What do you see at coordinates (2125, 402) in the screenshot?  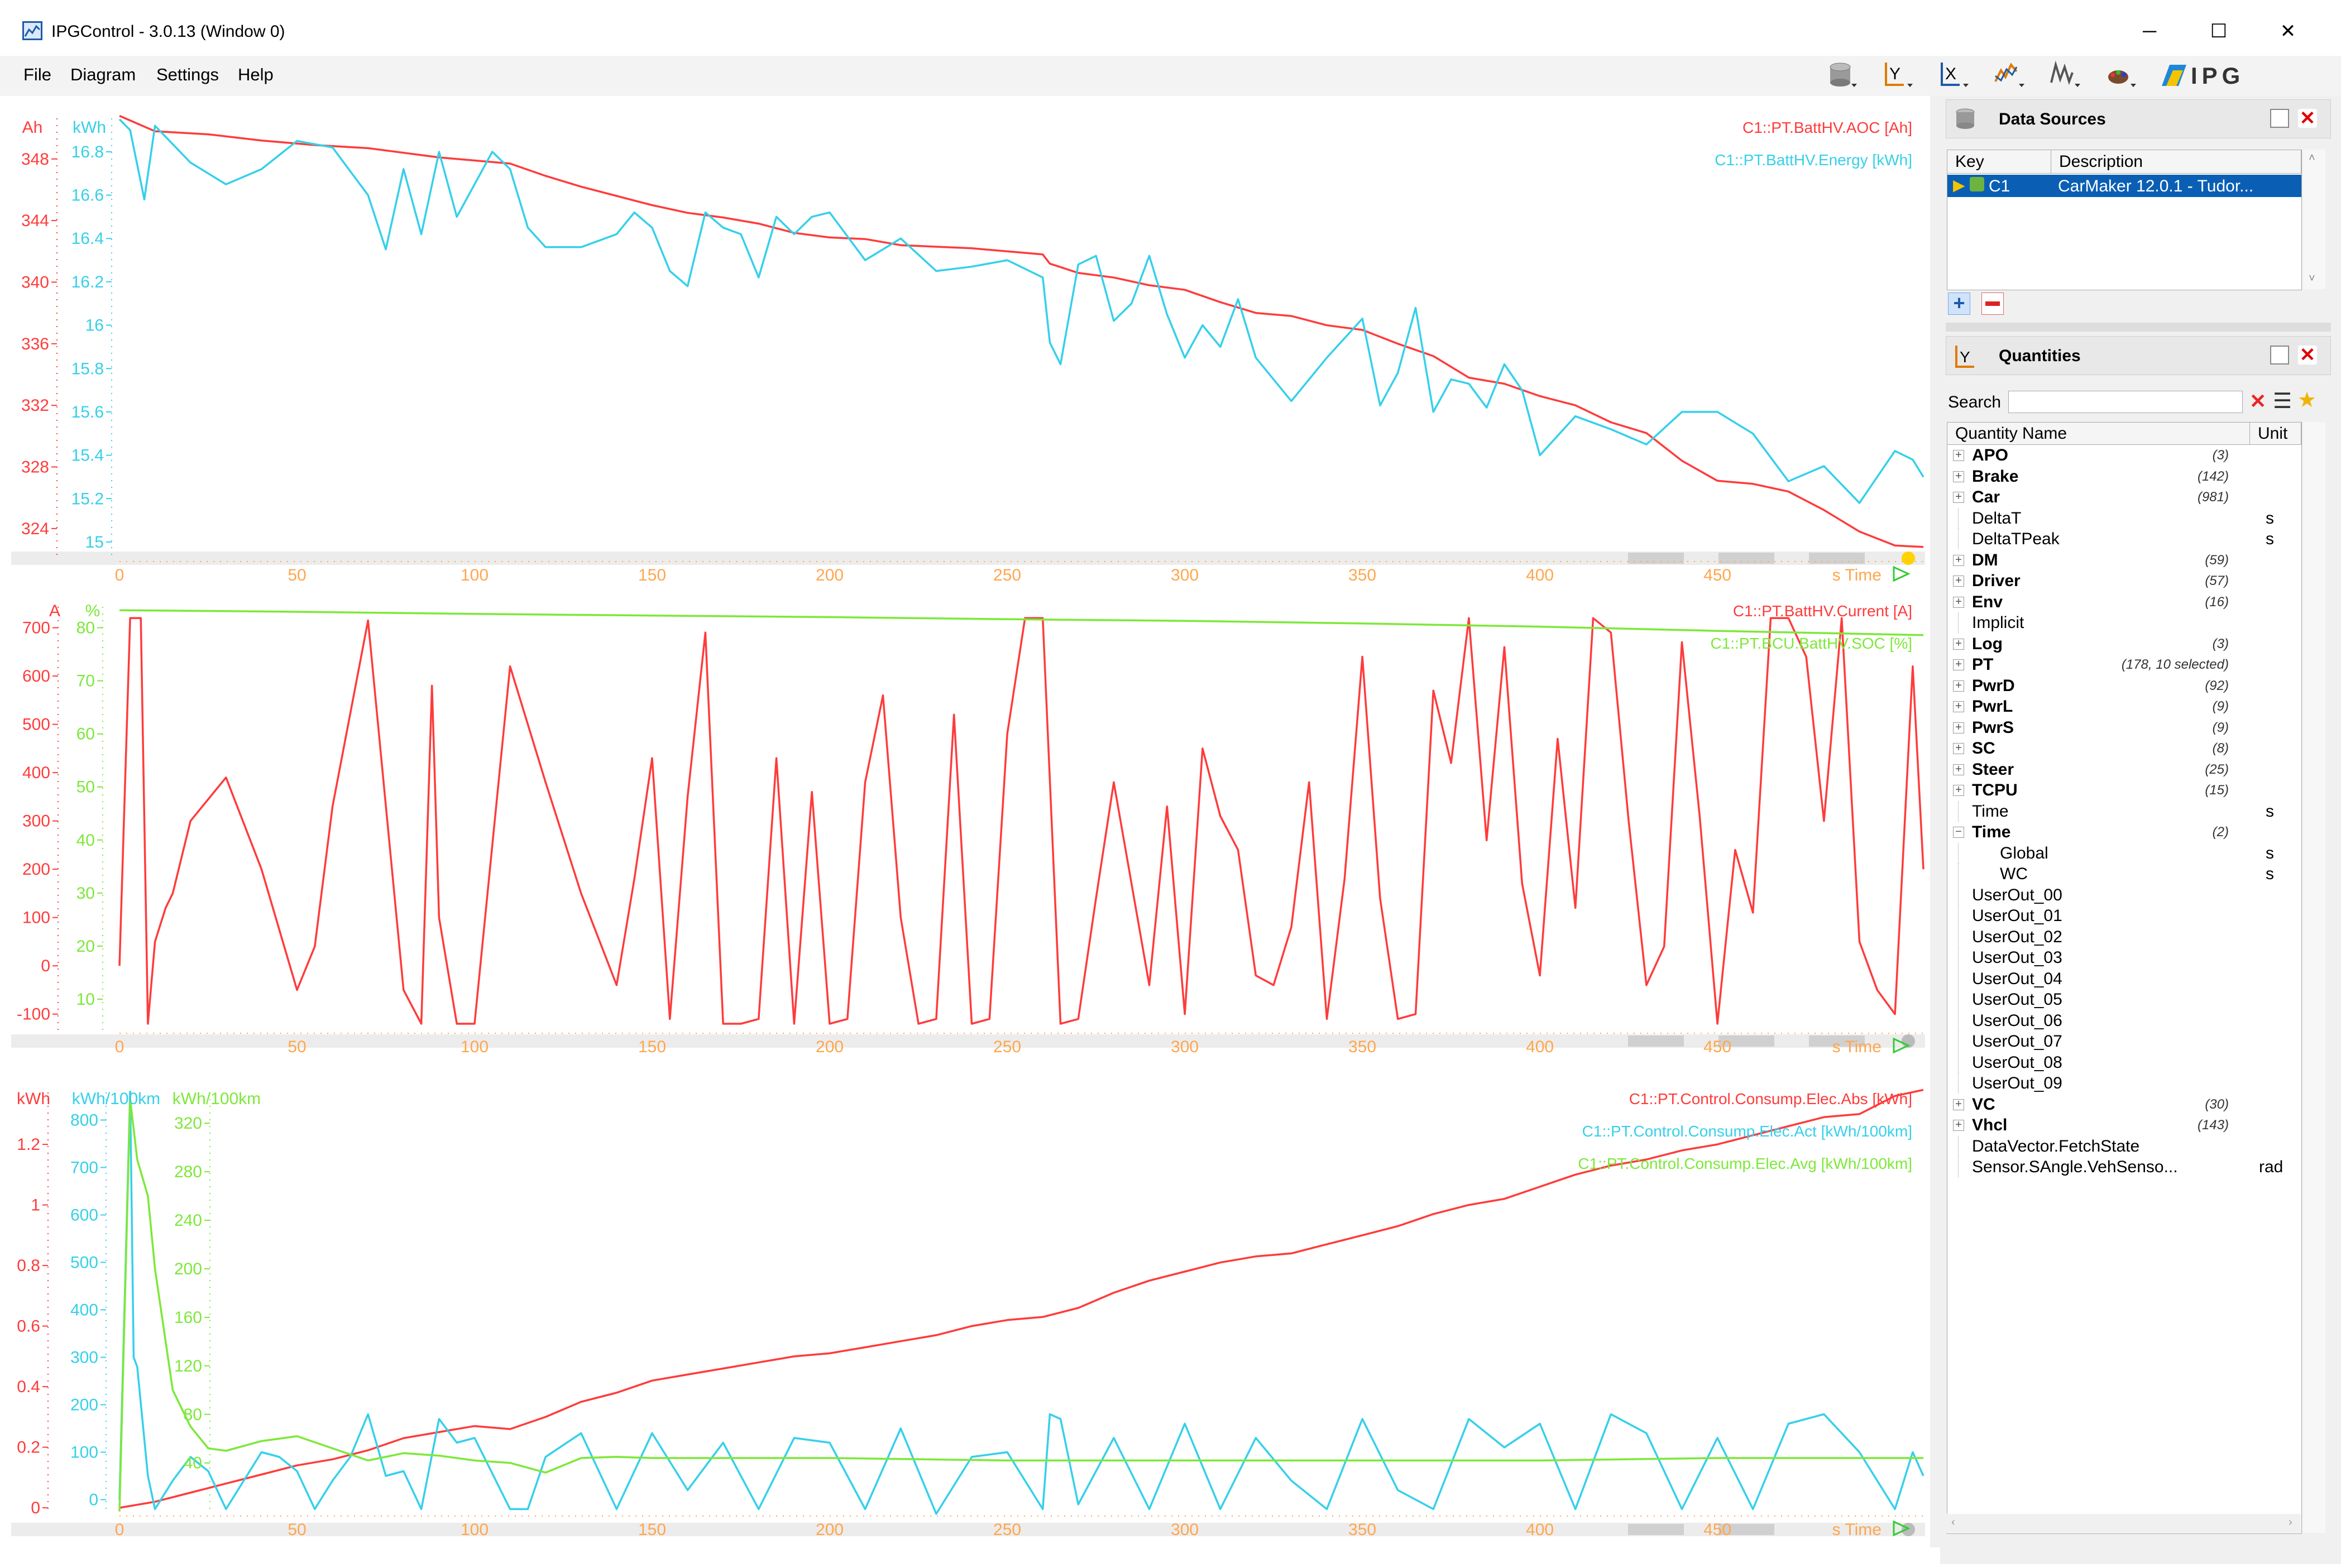 I see `search-input` at bounding box center [2125, 402].